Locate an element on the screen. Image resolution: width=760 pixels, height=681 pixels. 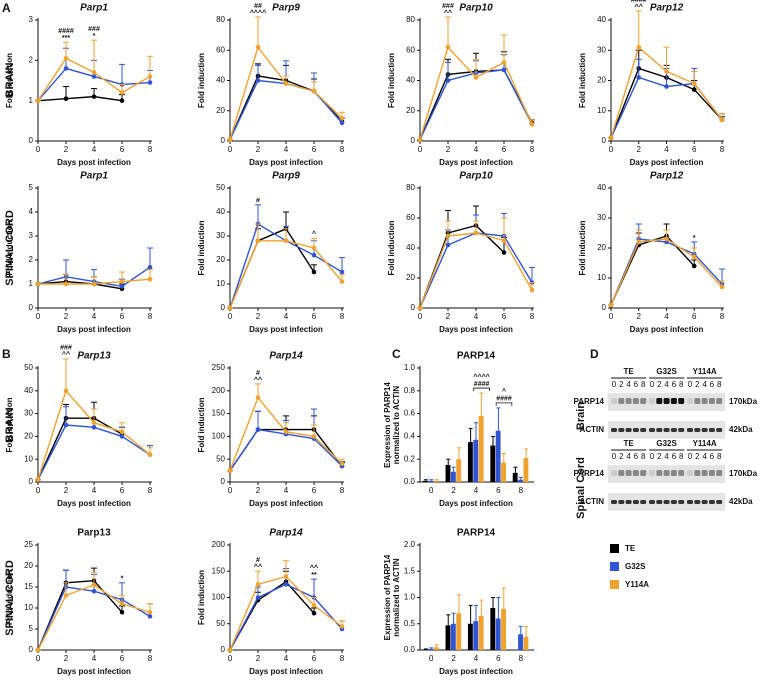
annotation: ## is located at coordinates (258, 6).